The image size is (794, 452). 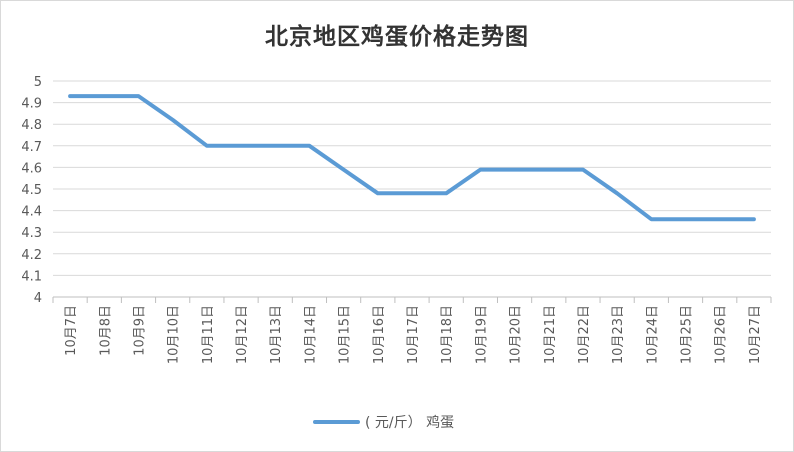 What do you see at coordinates (31, 168) in the screenshot?
I see `y-tick-label: 4.6` at bounding box center [31, 168].